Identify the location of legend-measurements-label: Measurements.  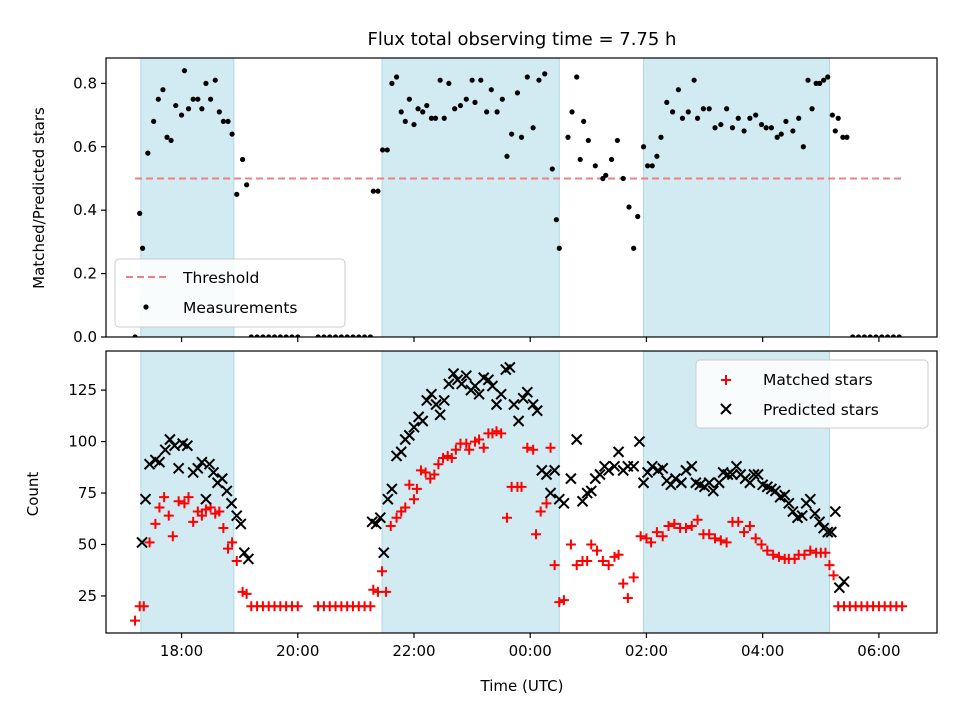
(240, 308).